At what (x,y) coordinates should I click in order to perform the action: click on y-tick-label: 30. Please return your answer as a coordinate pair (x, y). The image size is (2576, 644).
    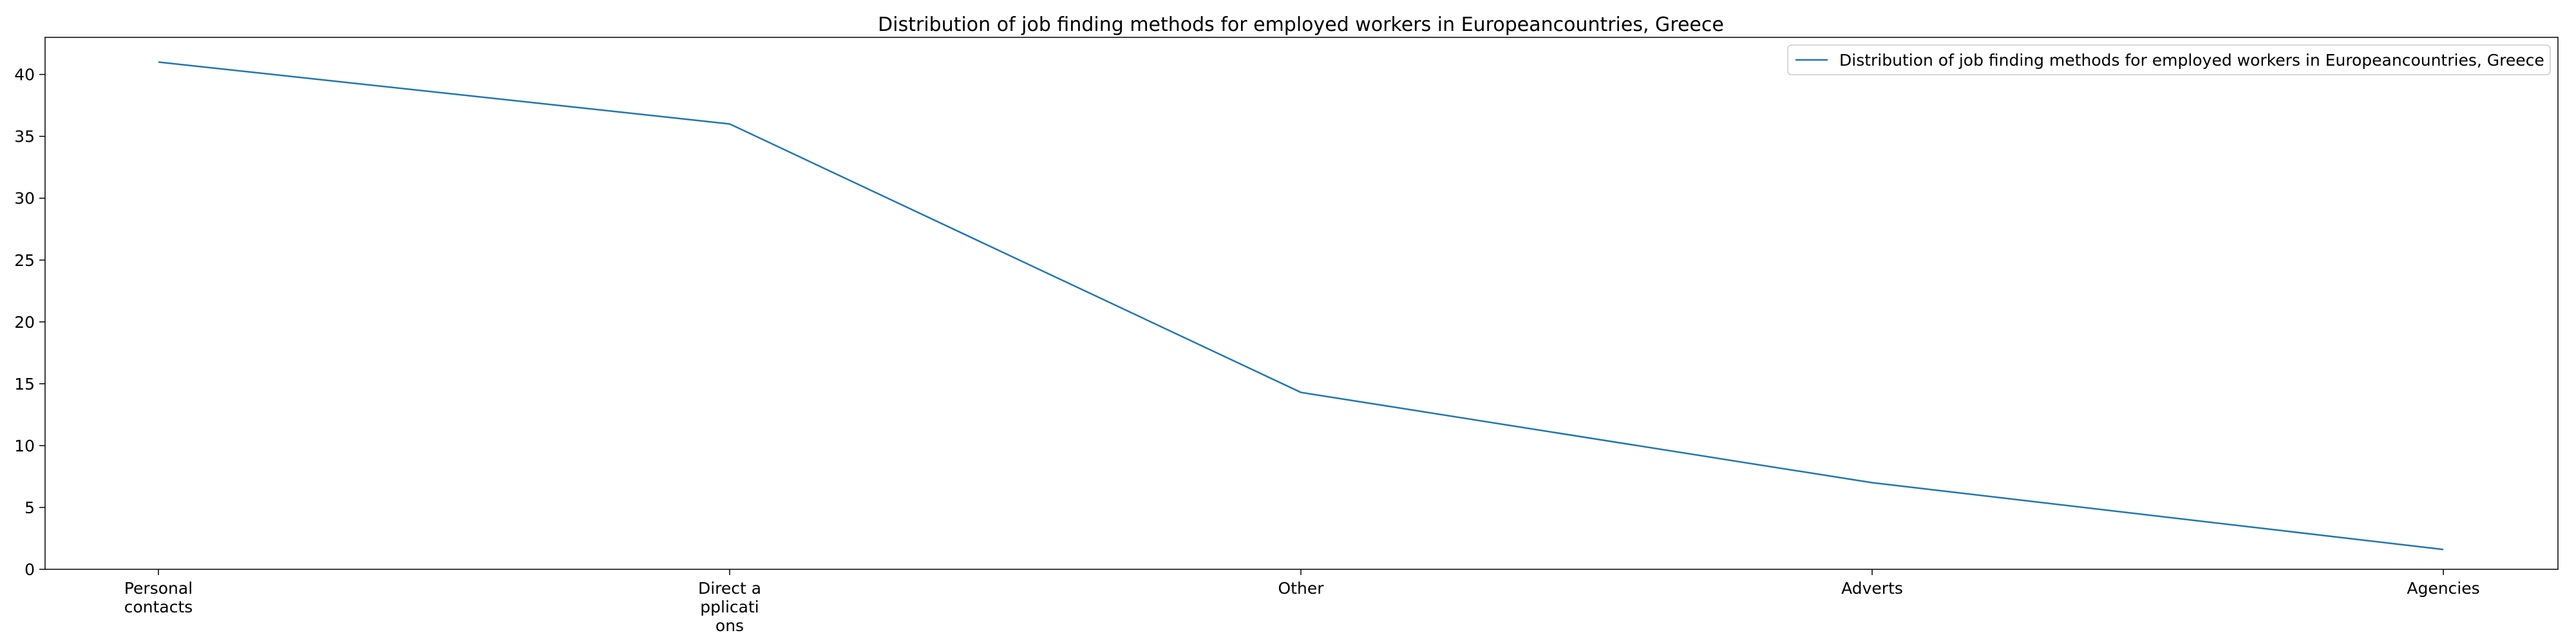
    Looking at the image, I should click on (24, 199).